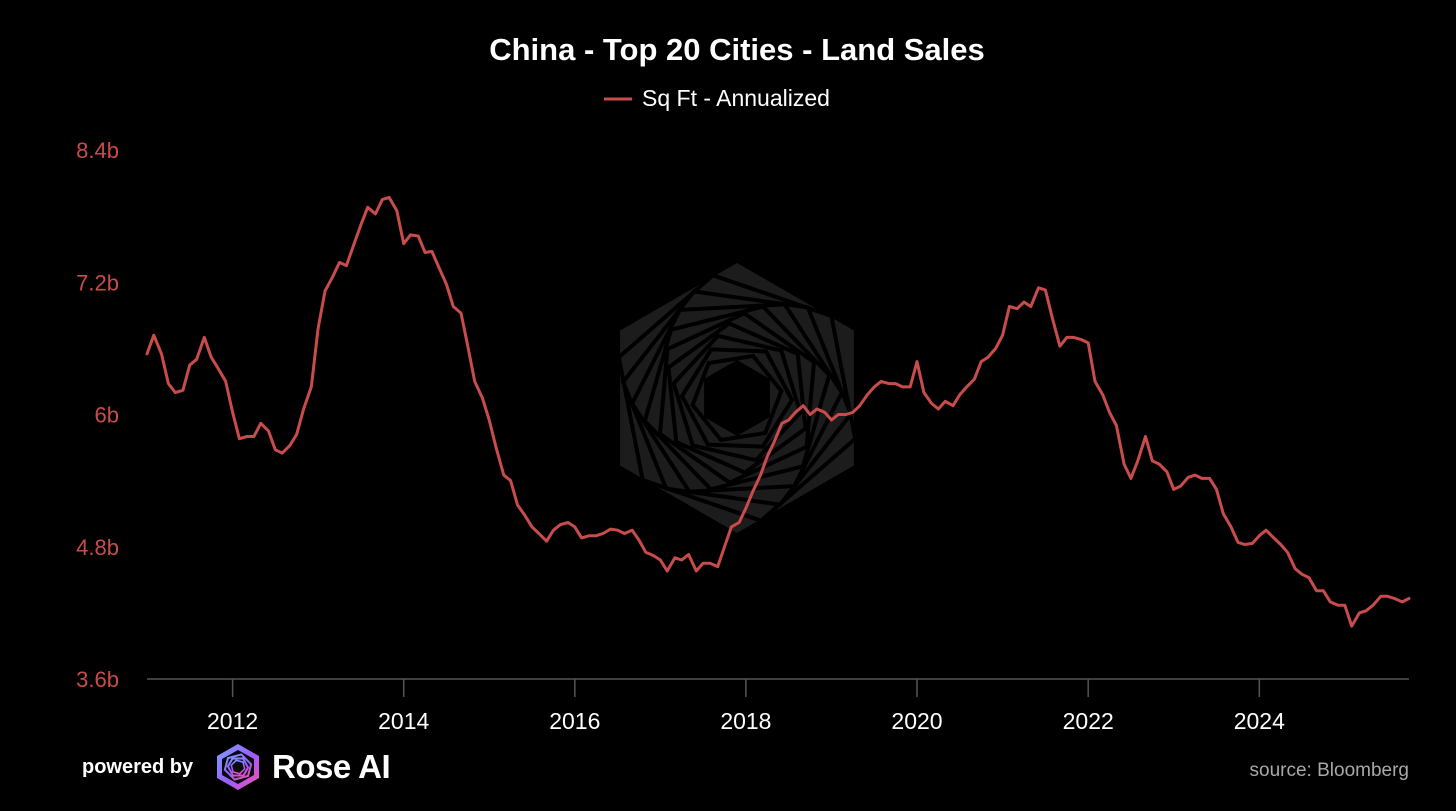 The height and width of the screenshot is (811, 1456). What do you see at coordinates (717, 98) in the screenshot?
I see `legend: Sq Ft - Annualized` at bounding box center [717, 98].